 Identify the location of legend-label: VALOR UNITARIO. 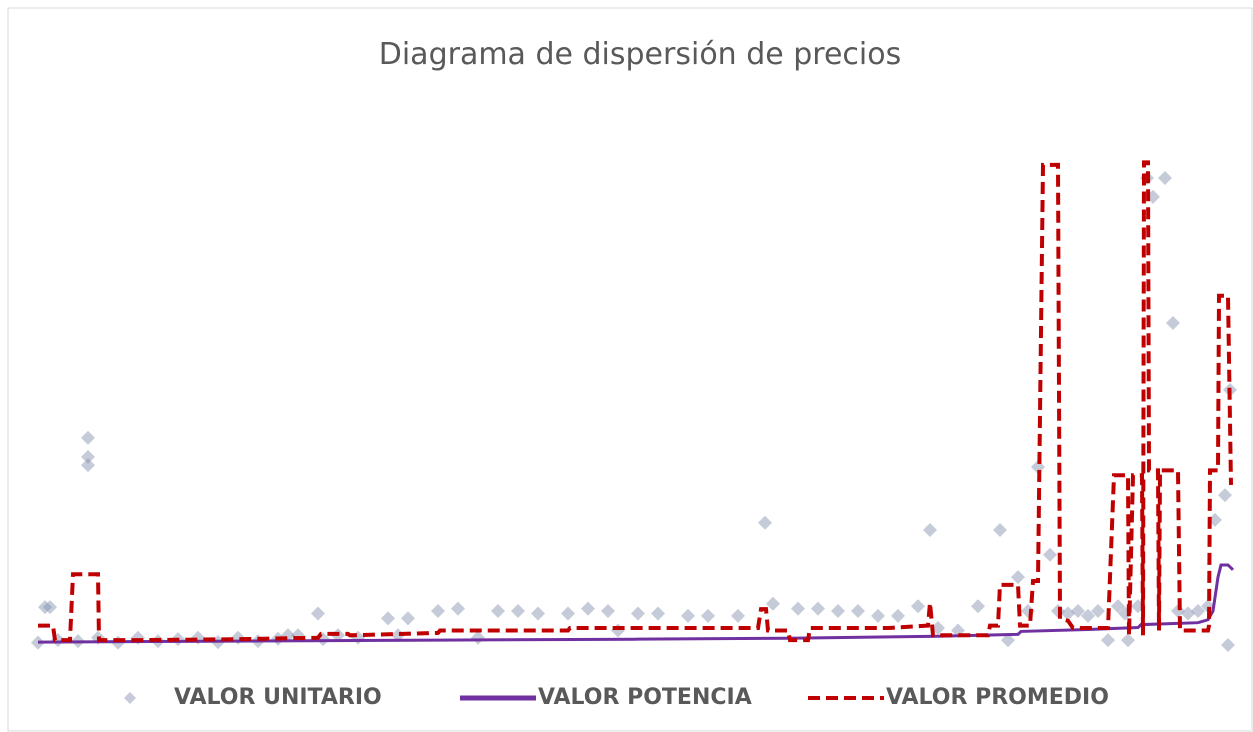
(278, 697).